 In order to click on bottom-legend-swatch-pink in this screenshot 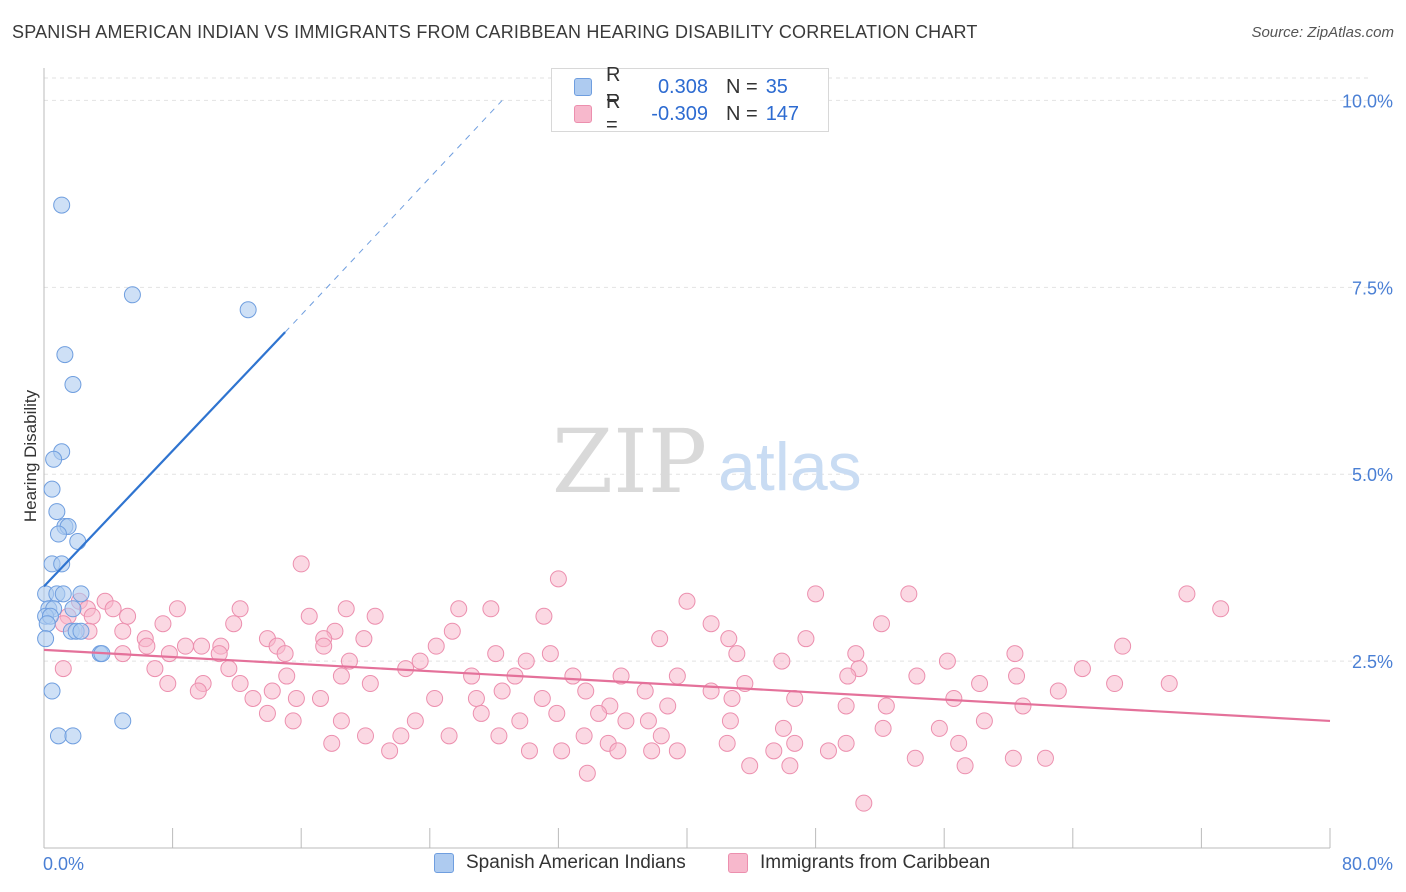, I will do `click(738, 863)`.